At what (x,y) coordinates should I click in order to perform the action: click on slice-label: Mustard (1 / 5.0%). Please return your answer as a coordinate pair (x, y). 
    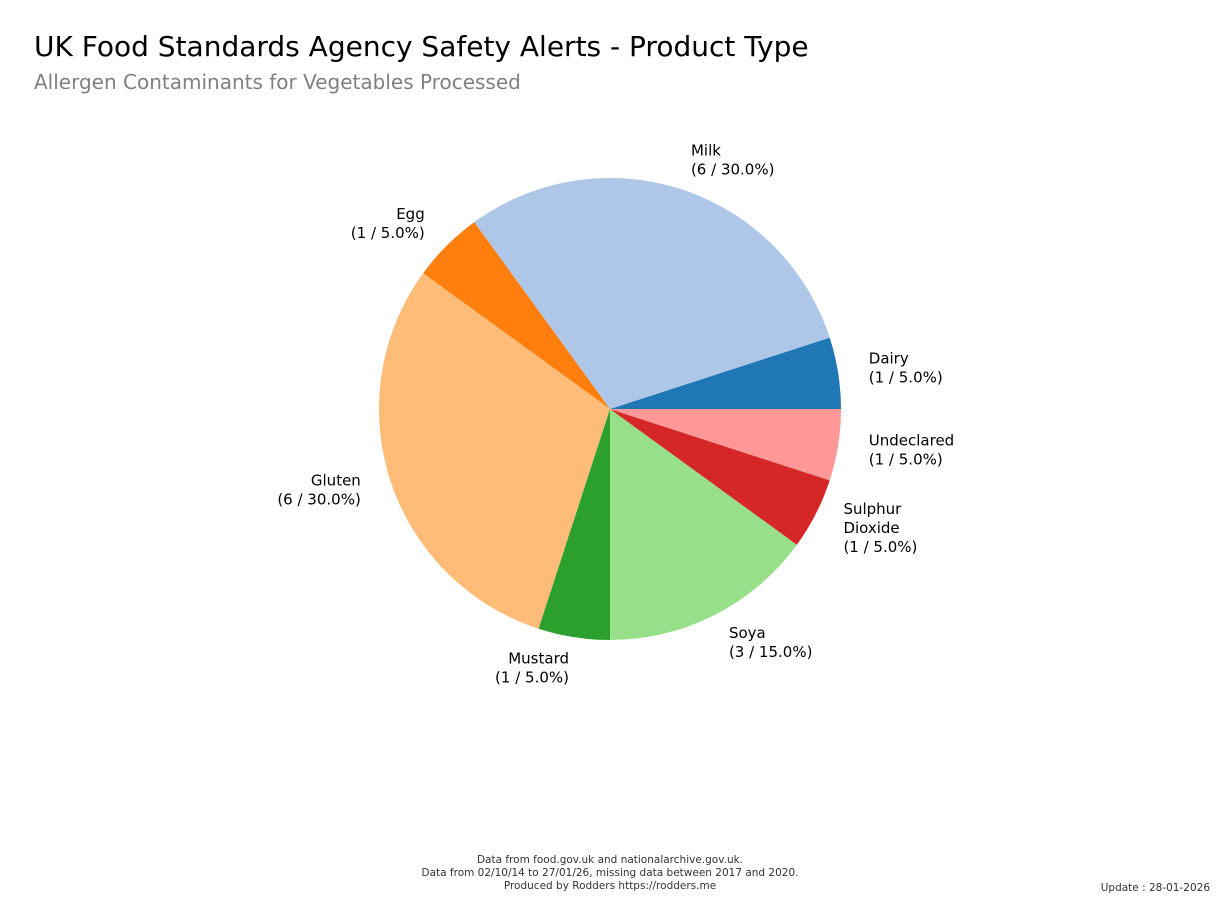
    Looking at the image, I should click on (532, 667).